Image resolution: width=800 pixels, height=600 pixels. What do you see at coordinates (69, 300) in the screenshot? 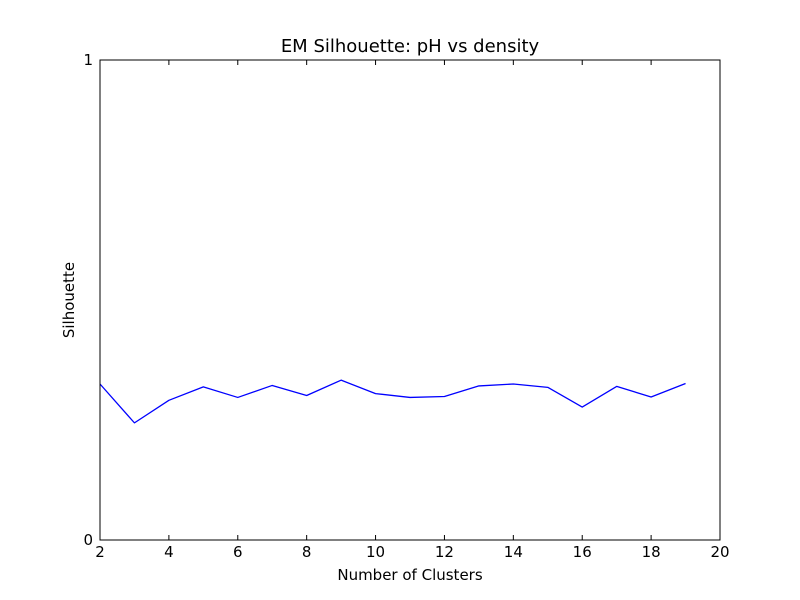
I see `y-axis-label: Silhouette` at bounding box center [69, 300].